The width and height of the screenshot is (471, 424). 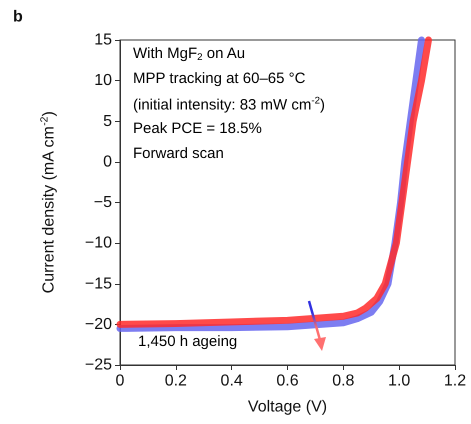 What do you see at coordinates (120, 381) in the screenshot?
I see `x-tick-label: 0` at bounding box center [120, 381].